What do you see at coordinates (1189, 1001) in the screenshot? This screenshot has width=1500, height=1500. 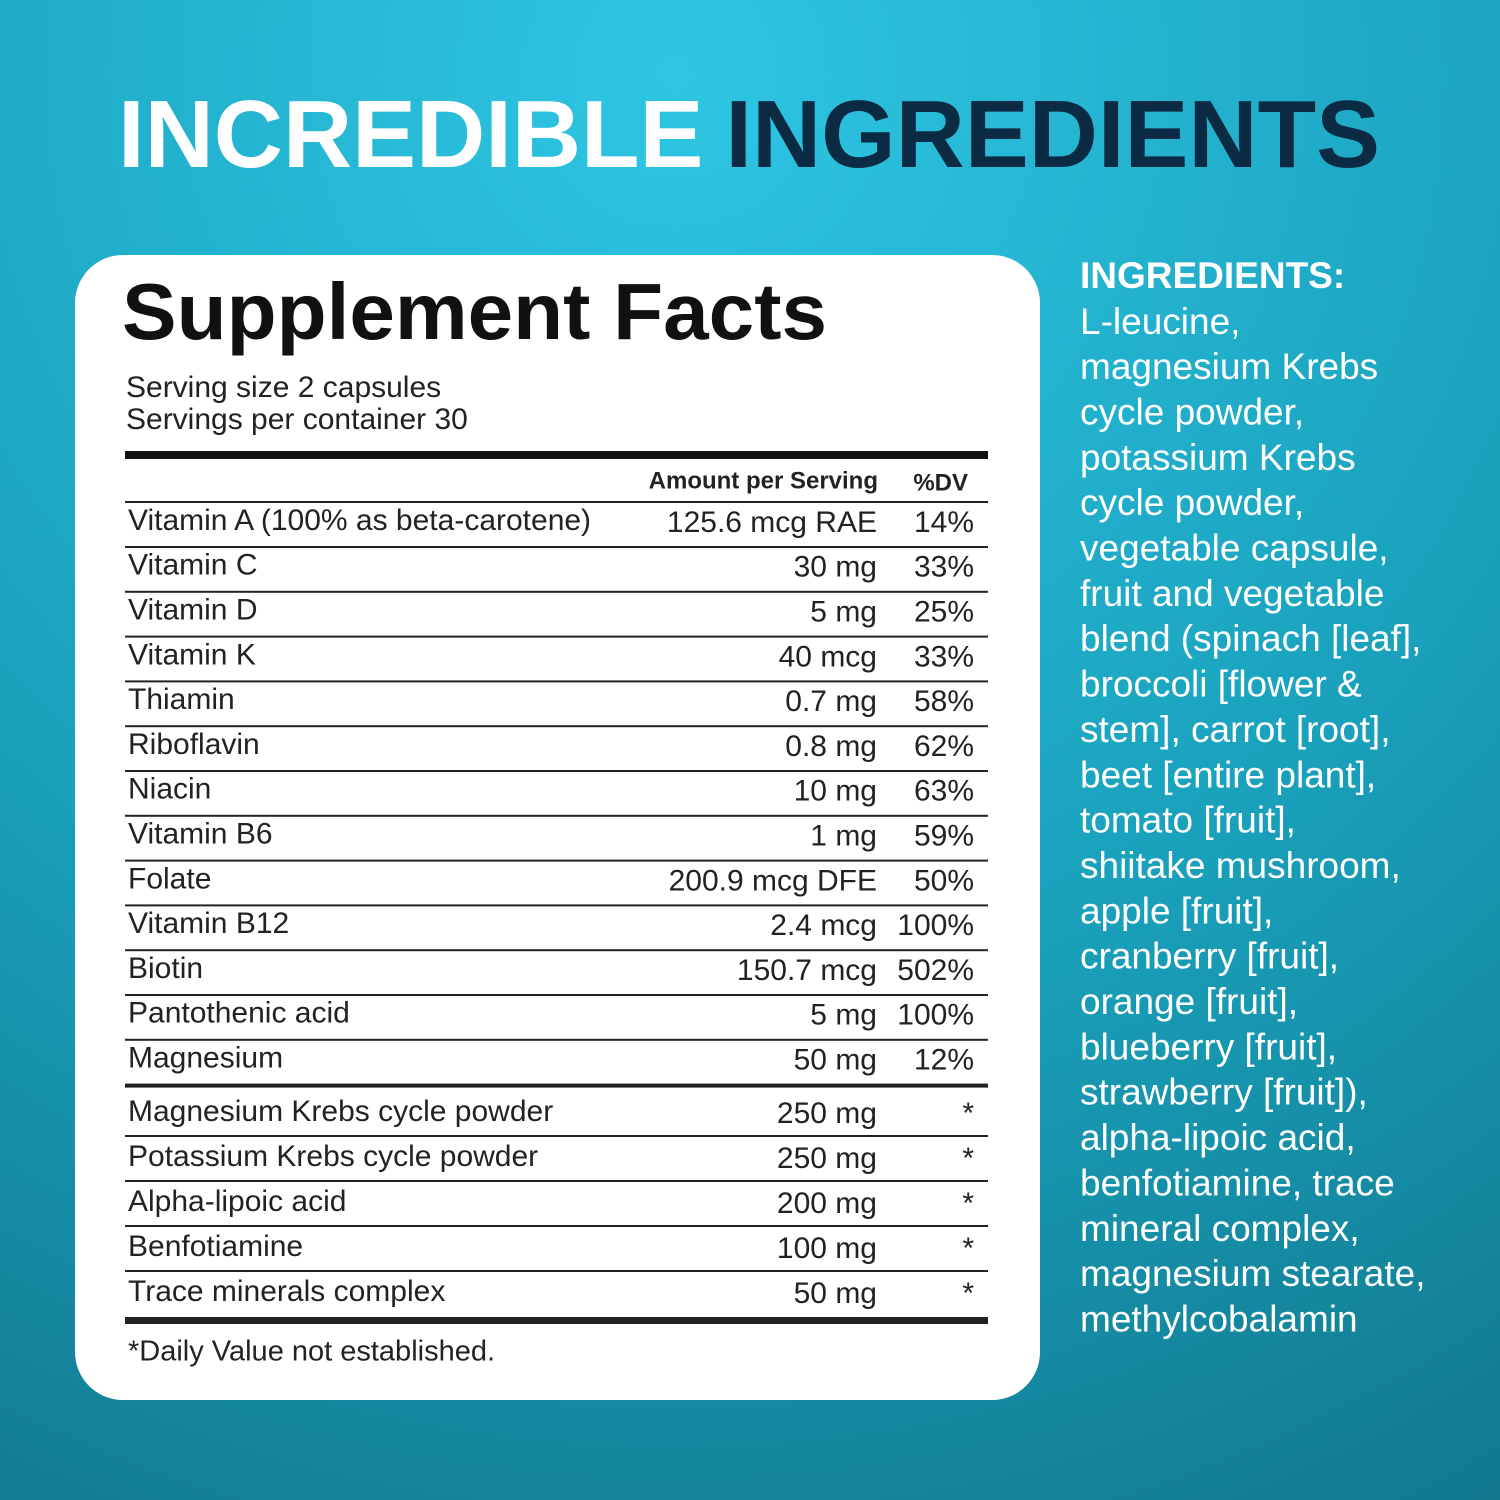 I see `ingredient-line: orange [fruit],` at bounding box center [1189, 1001].